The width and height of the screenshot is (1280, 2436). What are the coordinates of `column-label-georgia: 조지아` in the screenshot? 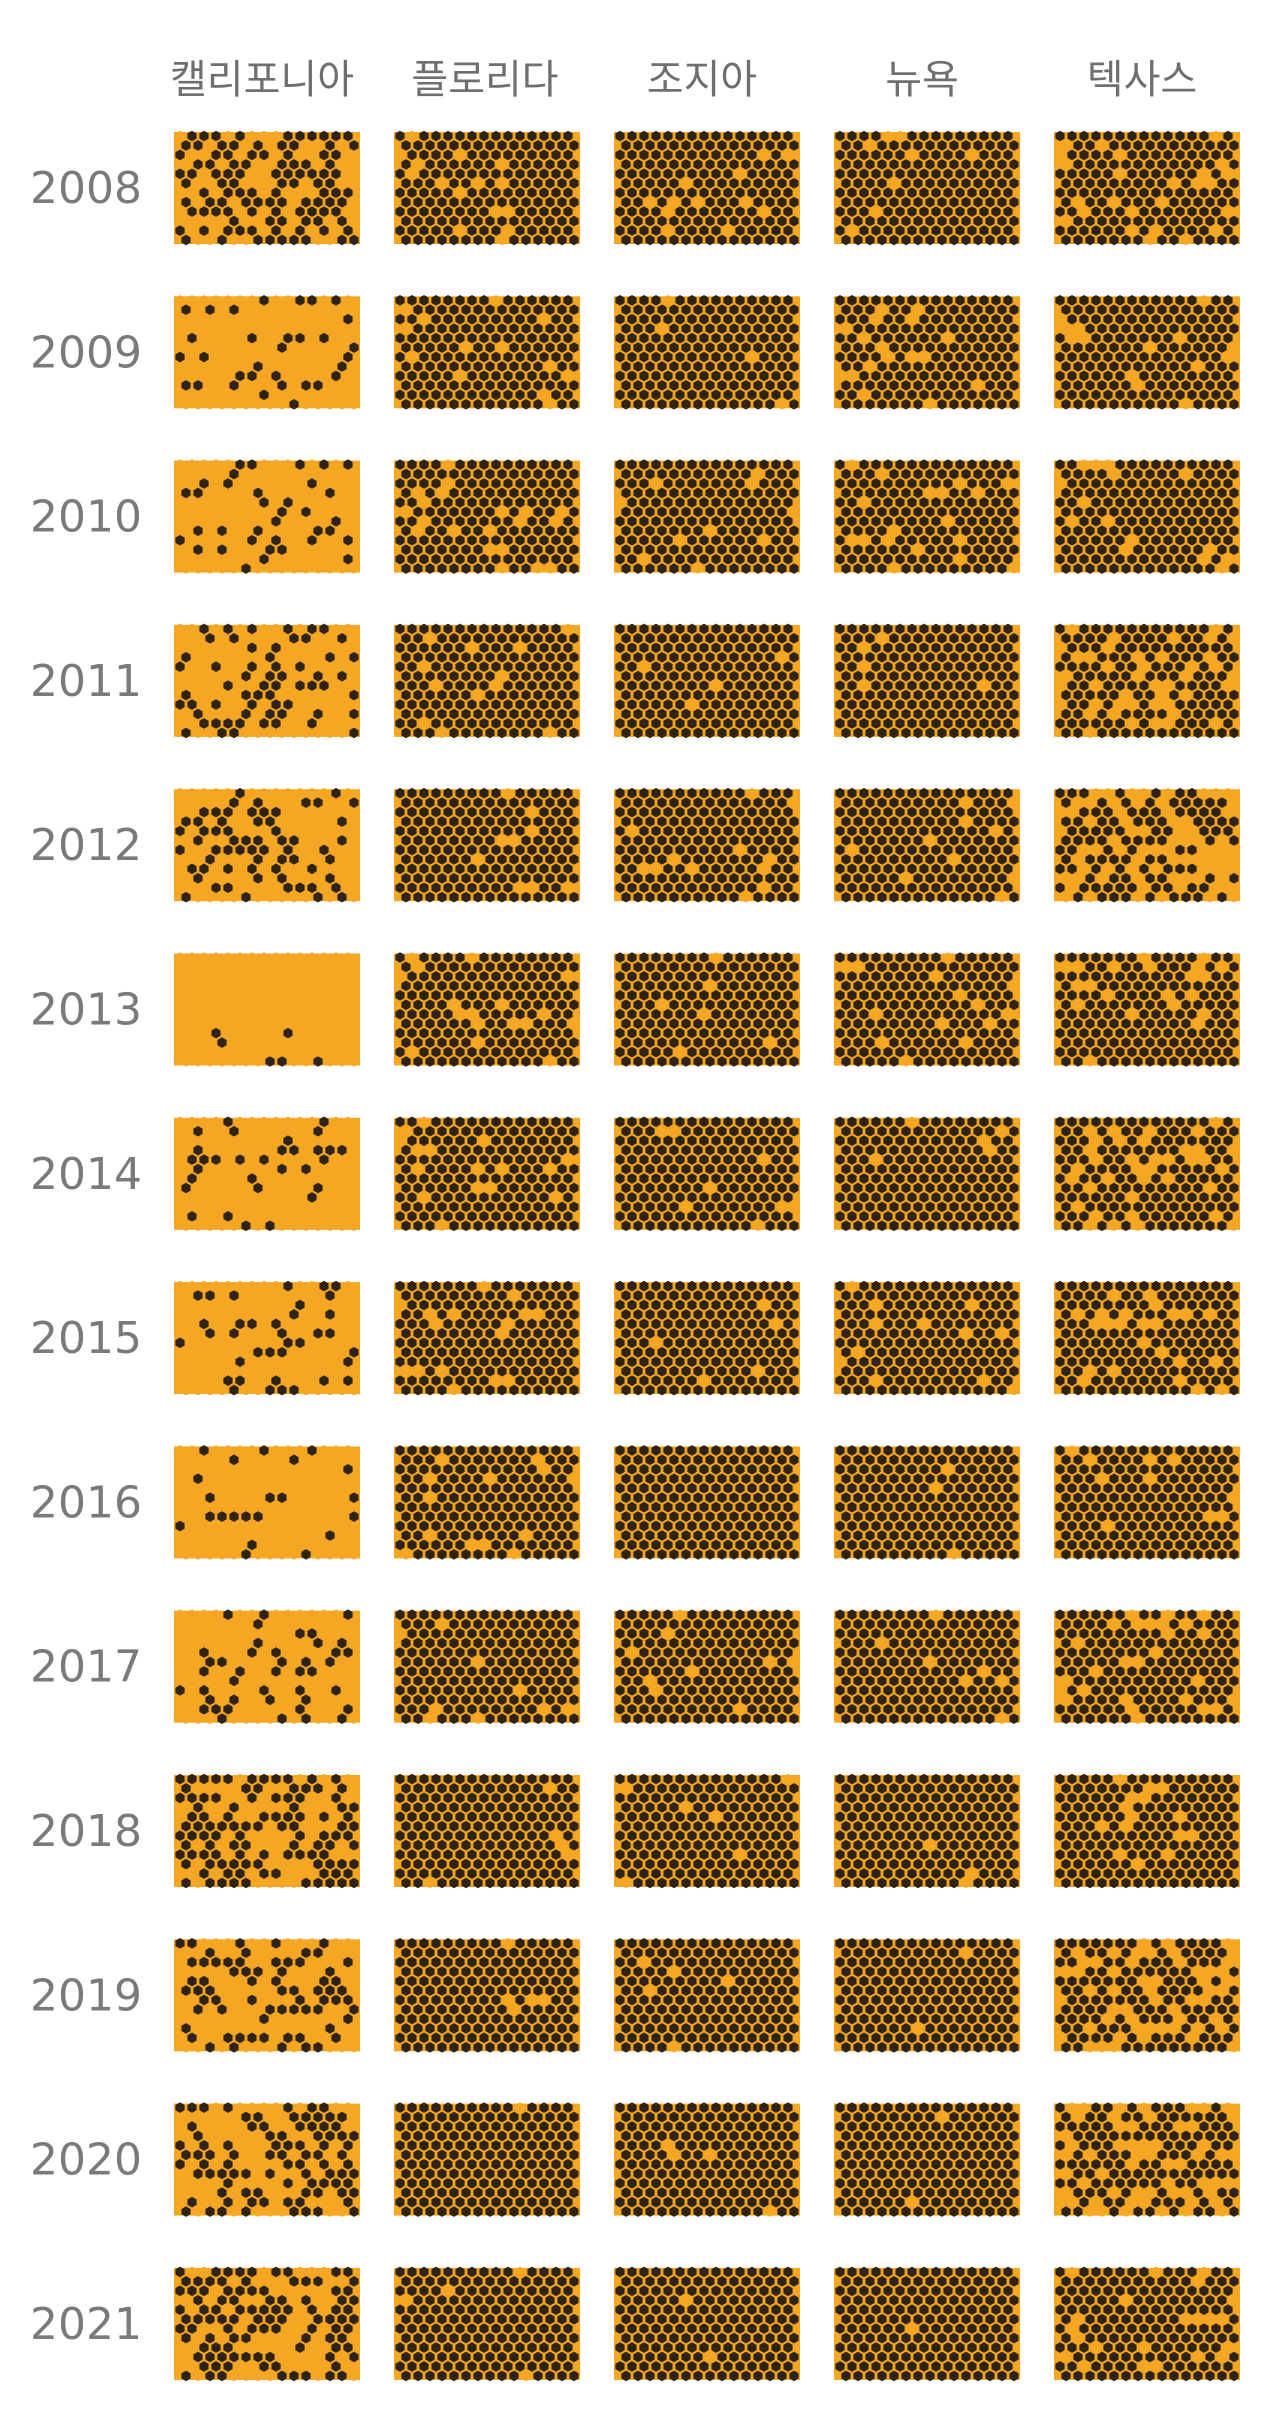 It's located at (702, 80).